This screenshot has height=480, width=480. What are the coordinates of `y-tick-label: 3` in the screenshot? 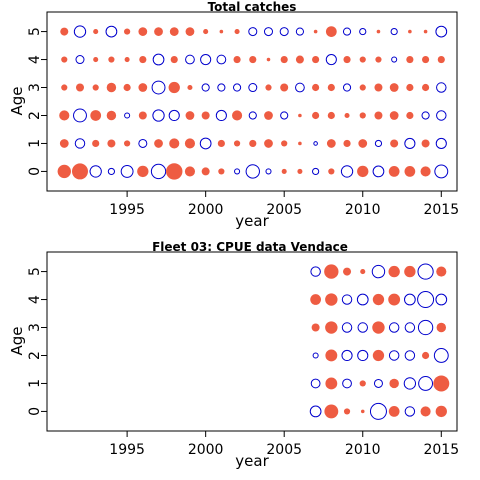 It's located at (35, 327).